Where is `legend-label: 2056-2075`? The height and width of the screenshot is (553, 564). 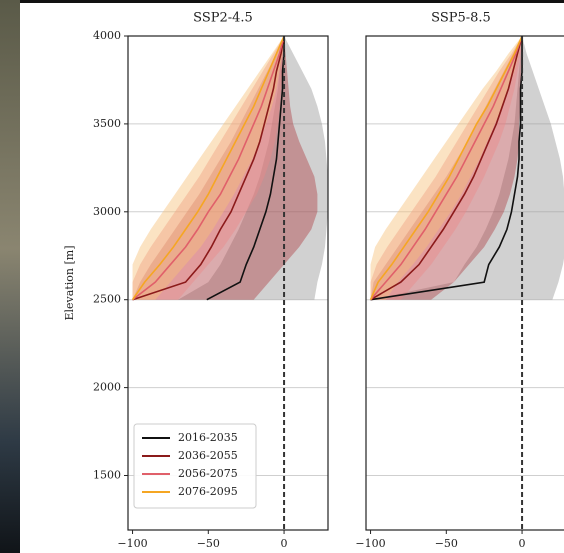 legend-label: 2056-2075 is located at coordinates (208, 473).